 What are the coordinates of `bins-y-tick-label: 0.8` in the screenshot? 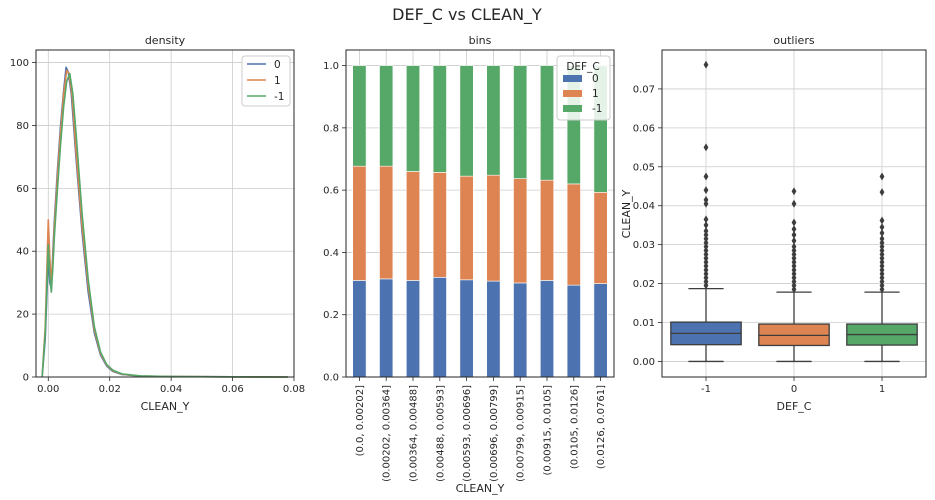 It's located at (331, 128).